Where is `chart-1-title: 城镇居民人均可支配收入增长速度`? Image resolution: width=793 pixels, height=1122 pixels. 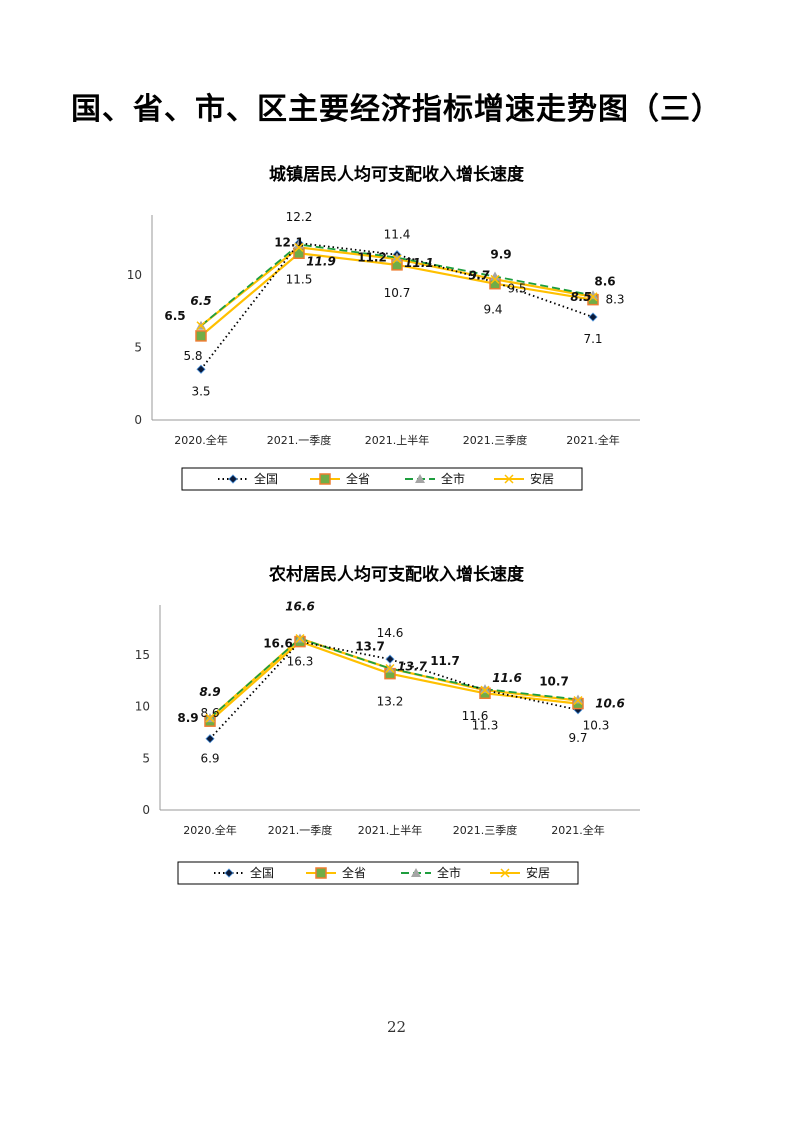
chart-1-title: 城镇居民人均可支配收入增长速度 is located at coordinates (396, 175).